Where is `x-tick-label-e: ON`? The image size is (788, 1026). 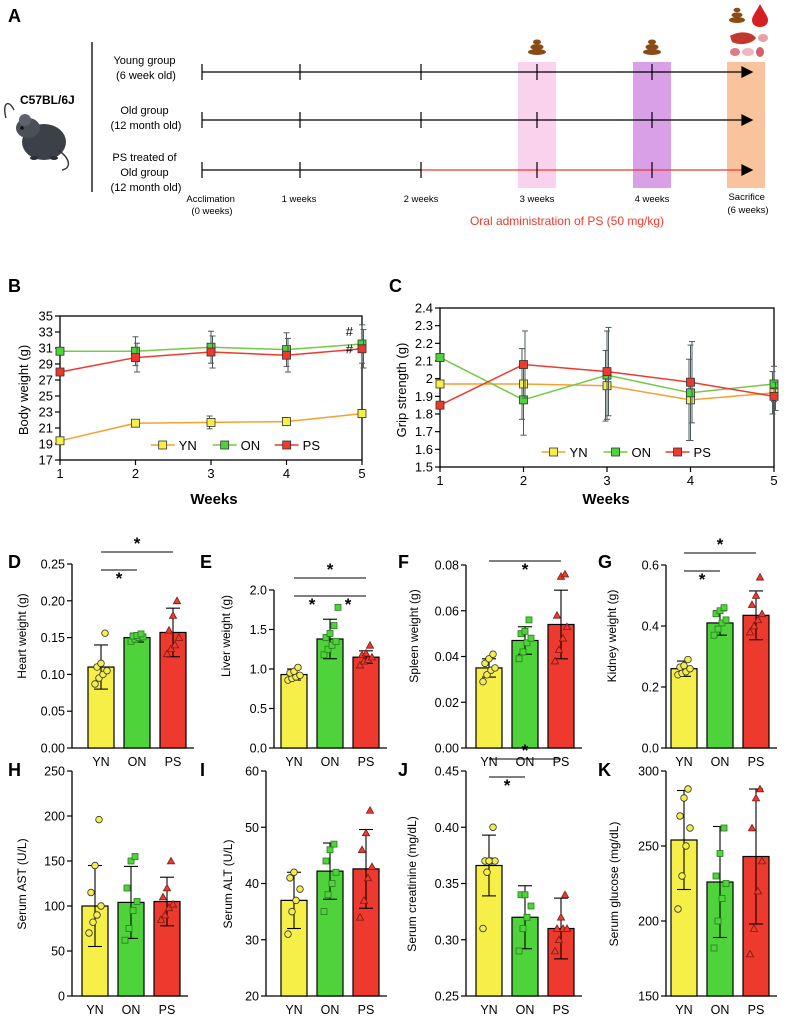 x-tick-label-e: ON is located at coordinates (330, 762).